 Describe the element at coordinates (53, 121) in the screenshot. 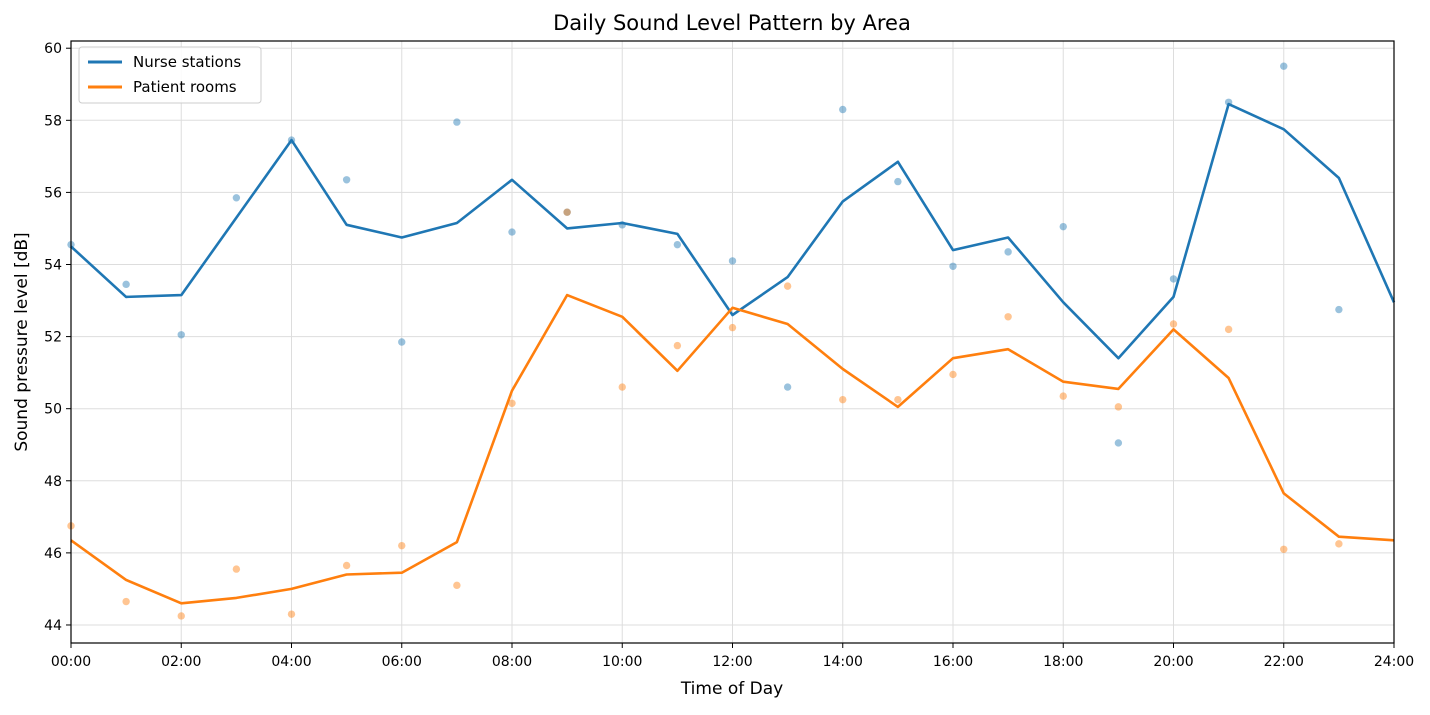

I see `y-tick-label: 58` at that location.